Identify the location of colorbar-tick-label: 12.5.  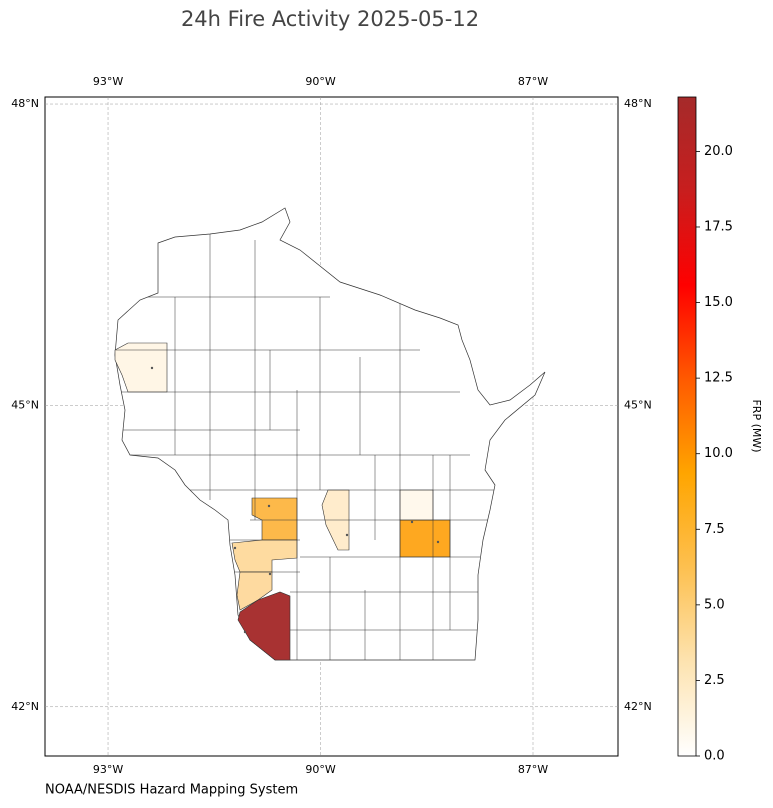
(718, 378).